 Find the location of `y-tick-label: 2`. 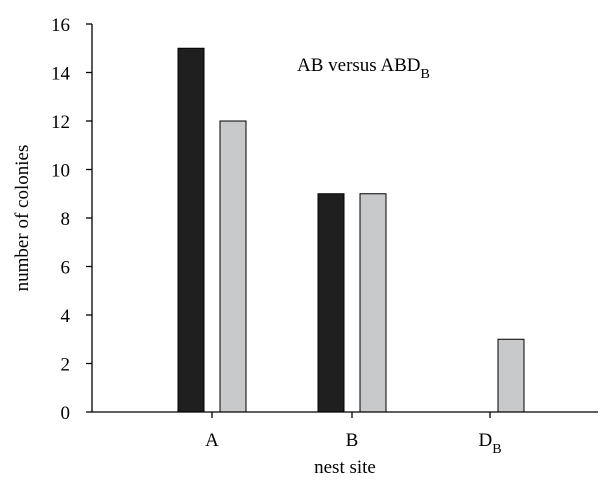

y-tick-label: 2 is located at coordinates (66, 365).